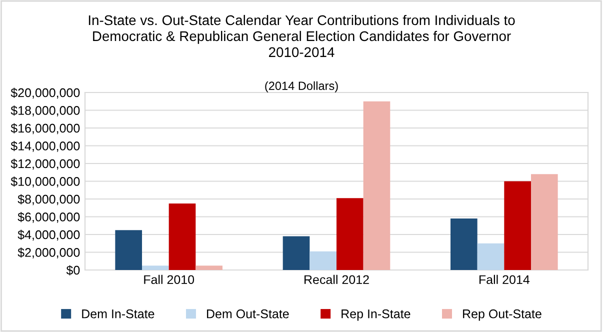 Image resolution: width=603 pixels, height=332 pixels. Describe the element at coordinates (45, 182) in the screenshot. I see `y-tick-label: $10,000,000` at that location.